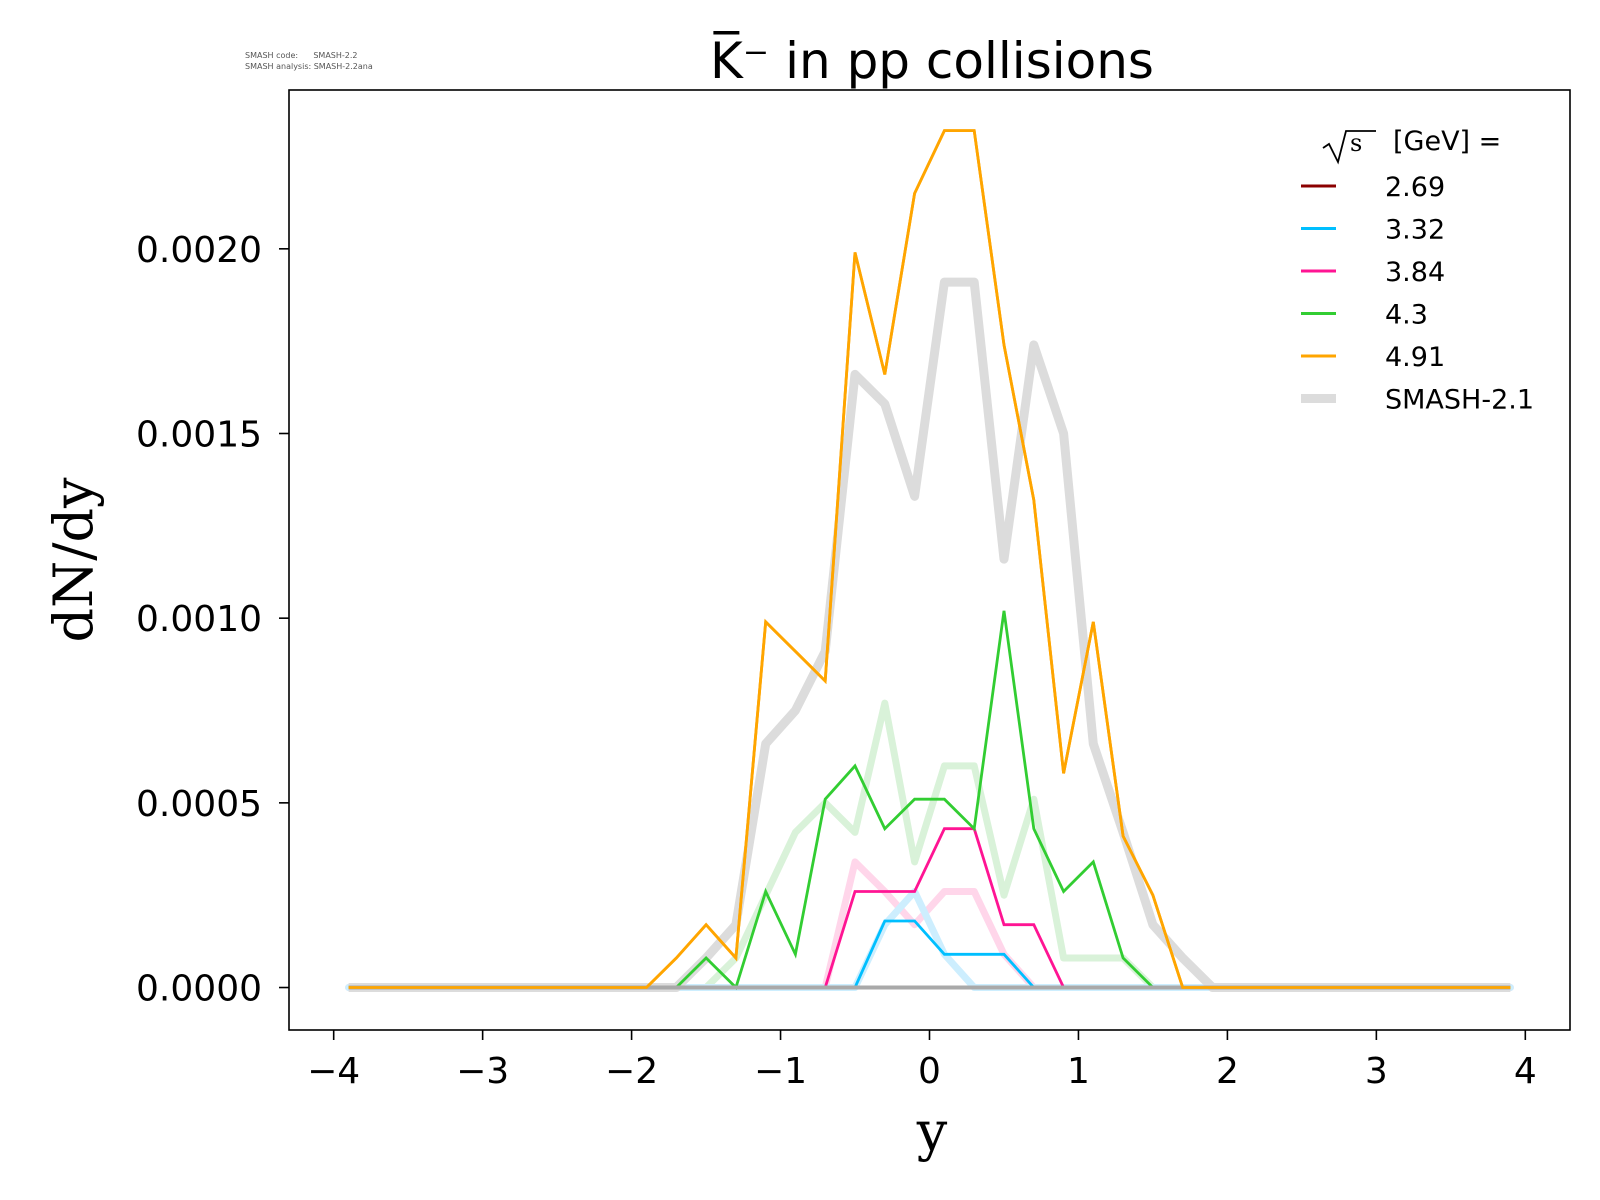 Image resolution: width=1600 pixels, height=1200 pixels. I want to click on legend-label: 2.69, so click(1415, 187).